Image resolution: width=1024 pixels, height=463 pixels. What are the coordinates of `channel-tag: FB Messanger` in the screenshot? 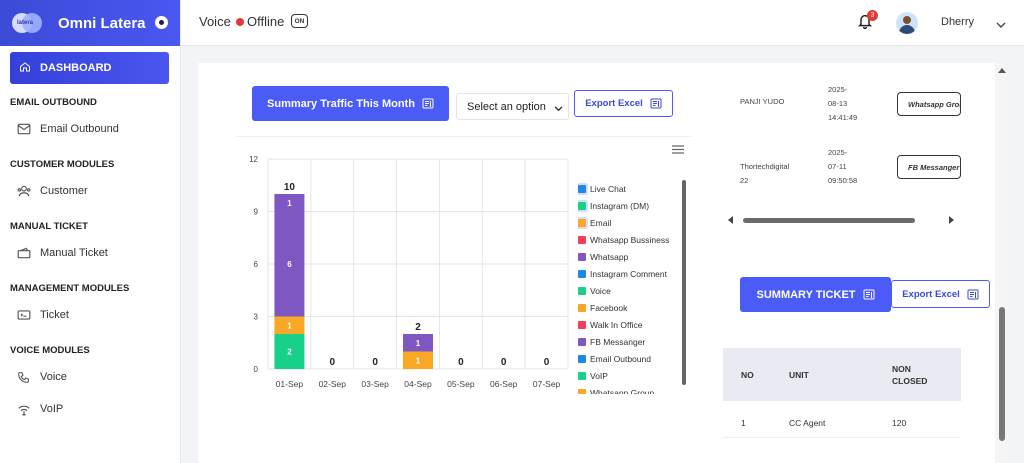 It's located at (929, 167).